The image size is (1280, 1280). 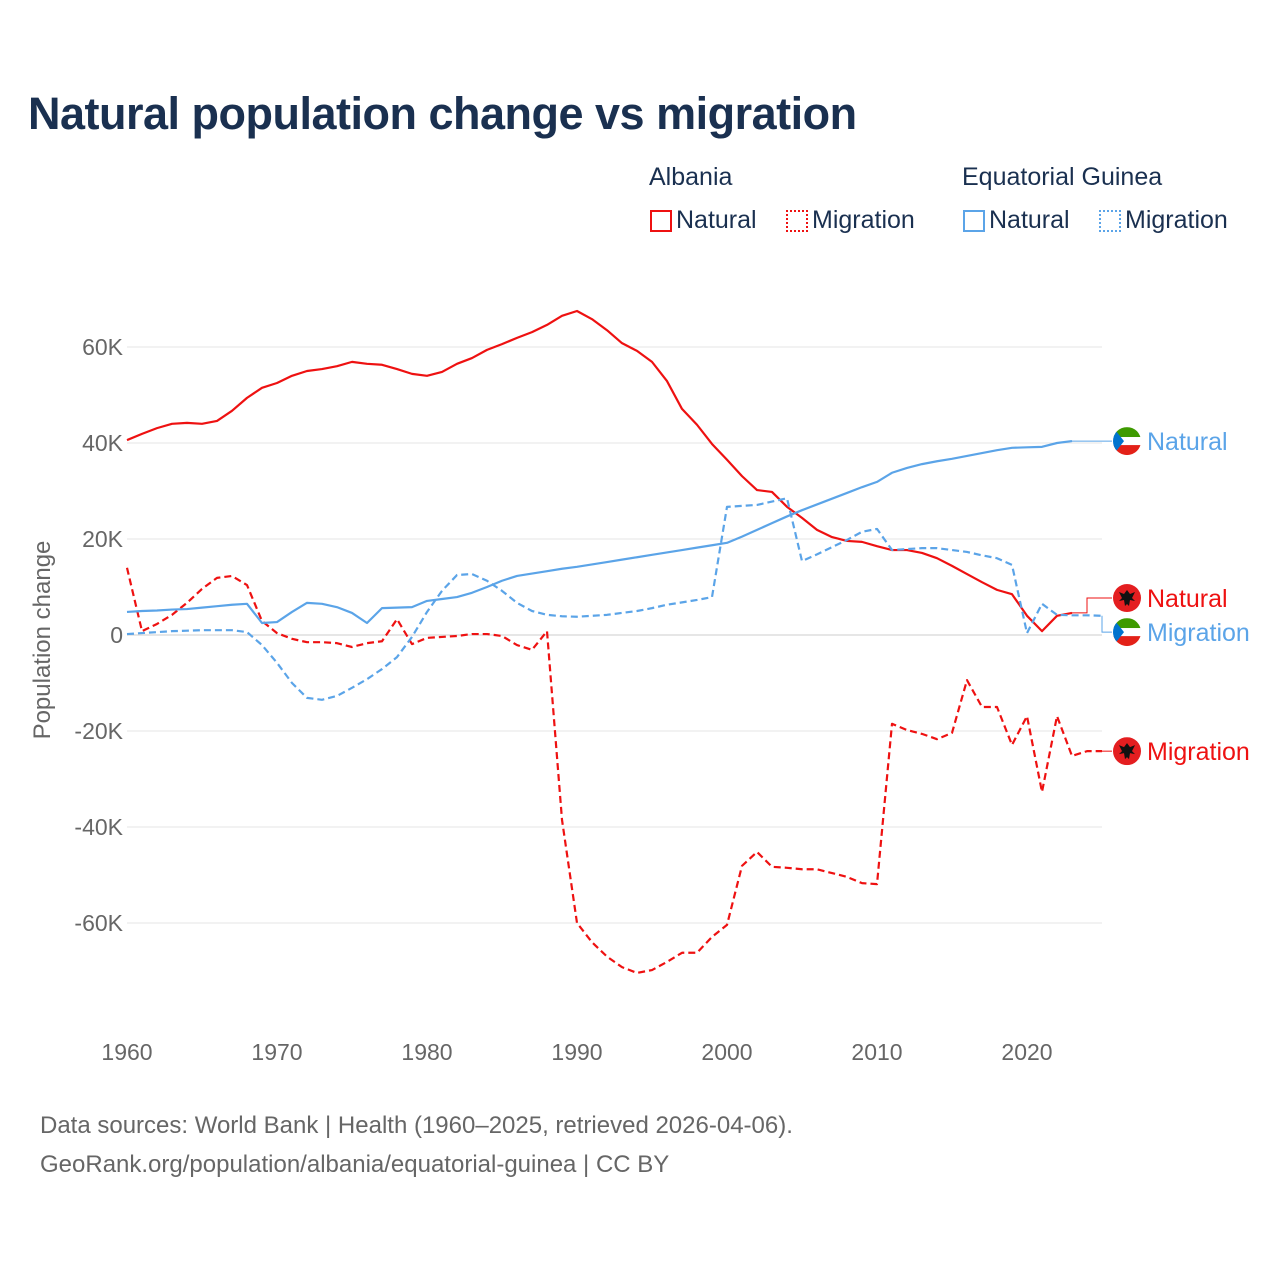 What do you see at coordinates (276, 1052) in the screenshot?
I see `x-tick-label: 1970` at bounding box center [276, 1052].